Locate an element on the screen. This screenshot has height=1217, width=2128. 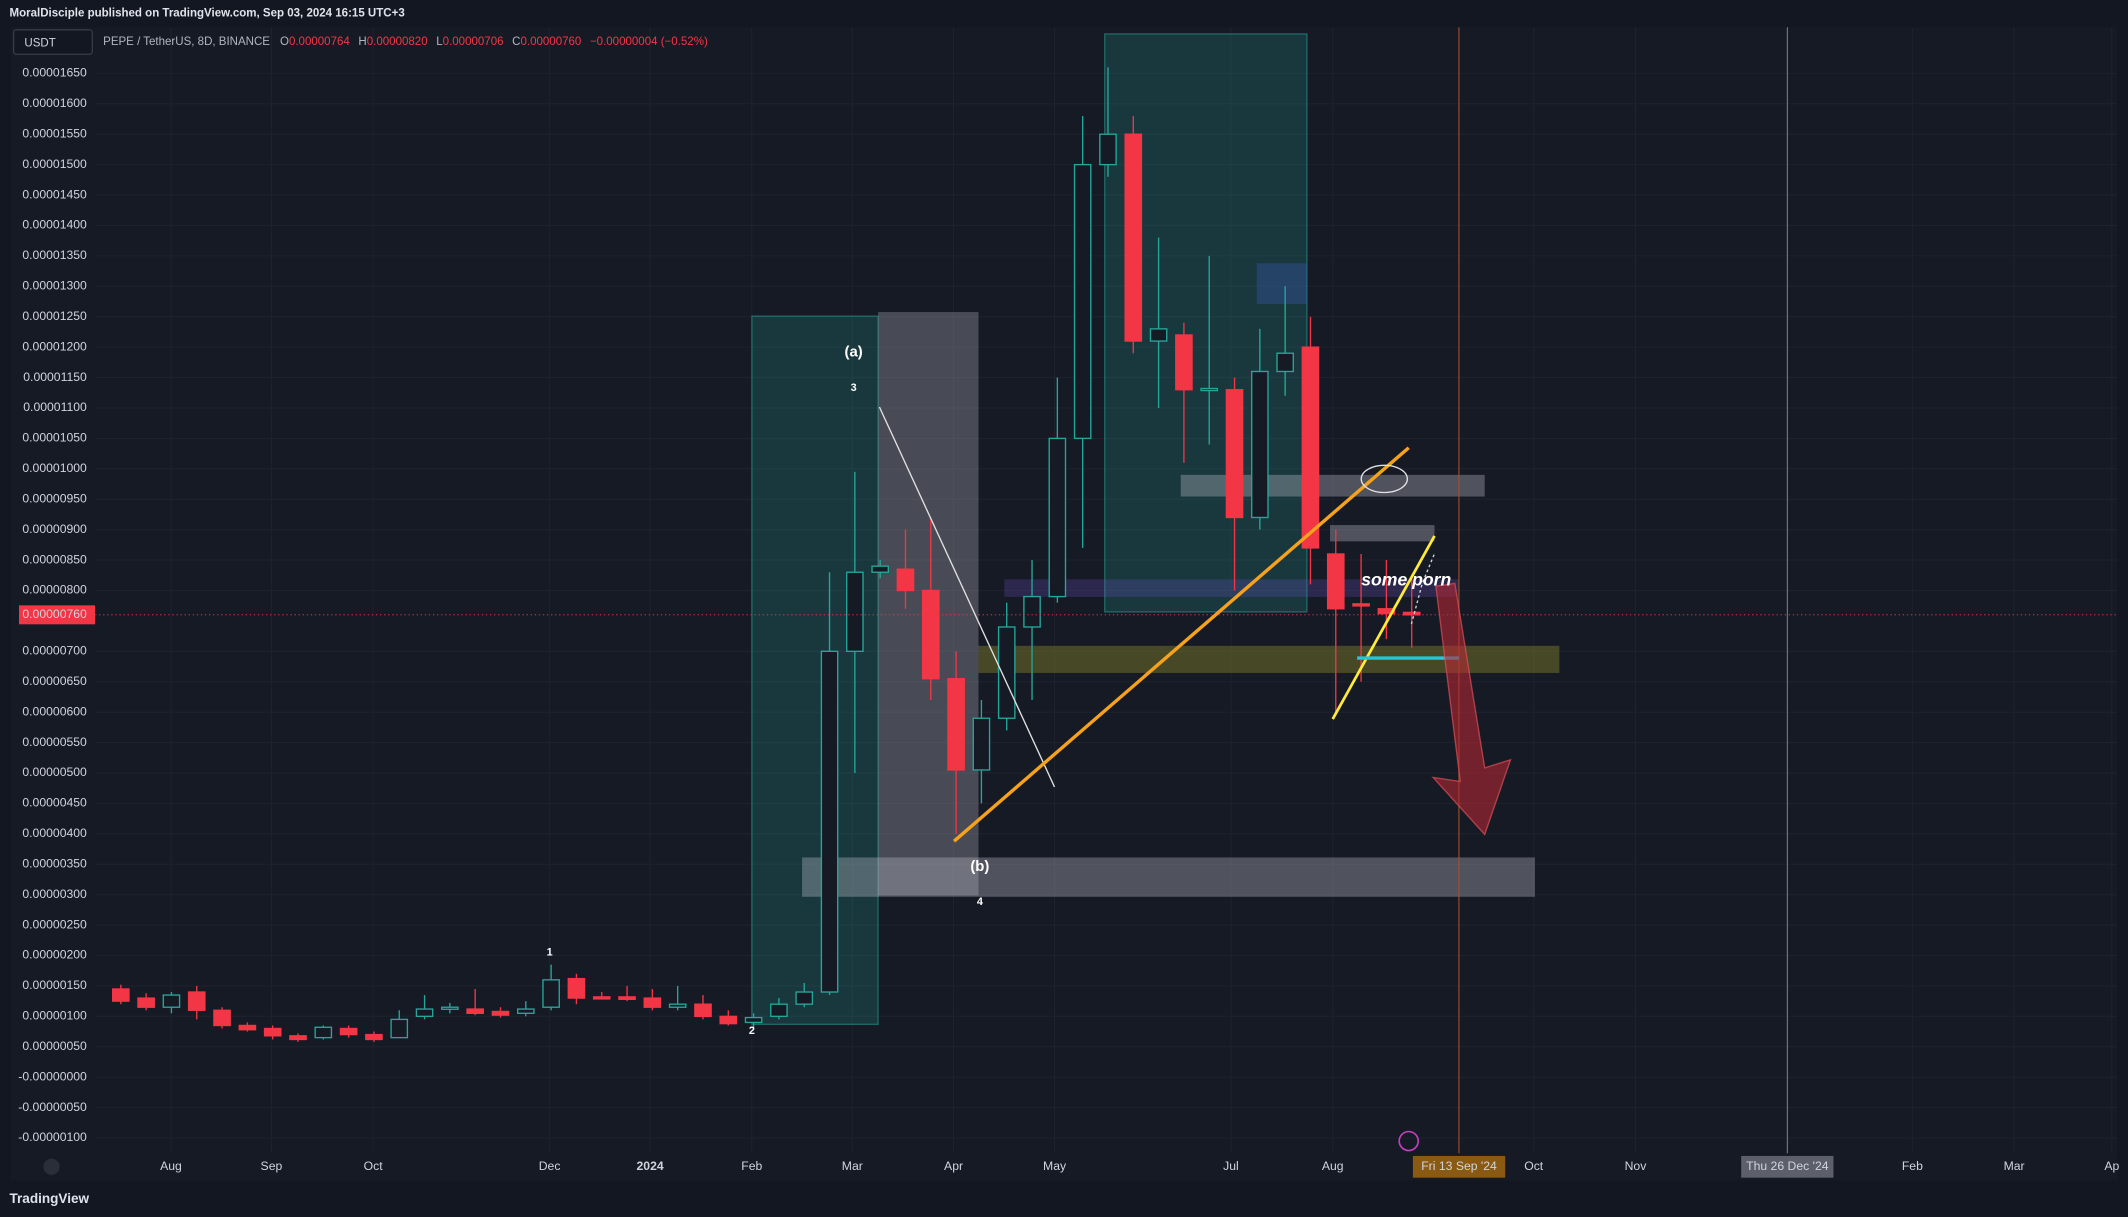
x-tick-label: Jul is located at coordinates (1231, 1166).